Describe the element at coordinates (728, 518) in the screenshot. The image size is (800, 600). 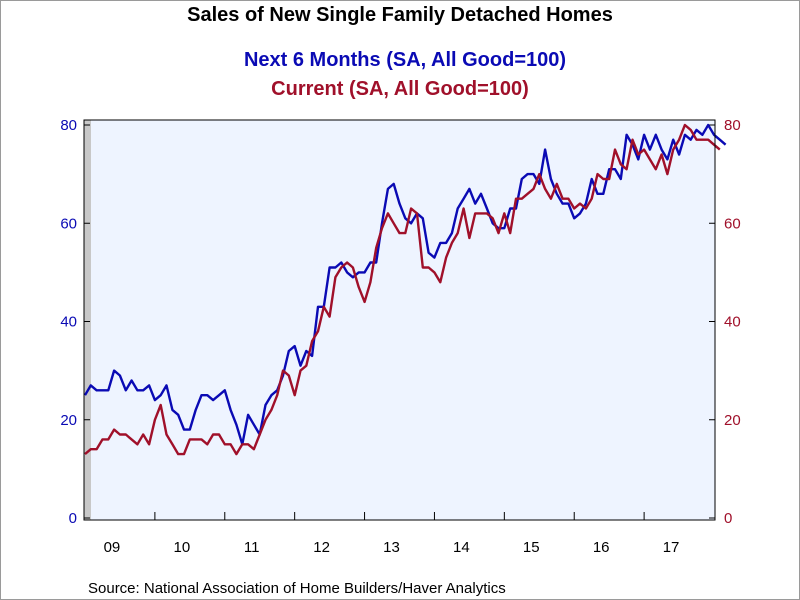
I see `right-y-tick-label: 0` at that location.